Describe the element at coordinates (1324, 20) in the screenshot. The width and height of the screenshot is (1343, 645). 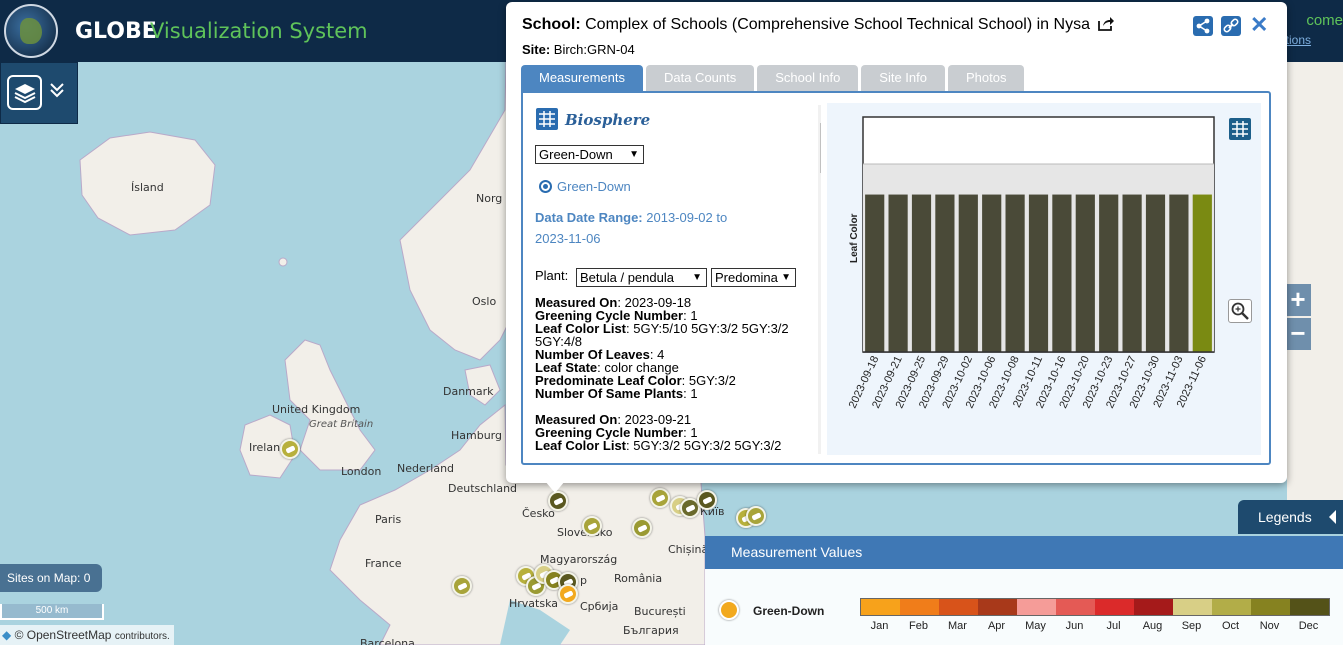
I see `welcome-text: come` at that location.